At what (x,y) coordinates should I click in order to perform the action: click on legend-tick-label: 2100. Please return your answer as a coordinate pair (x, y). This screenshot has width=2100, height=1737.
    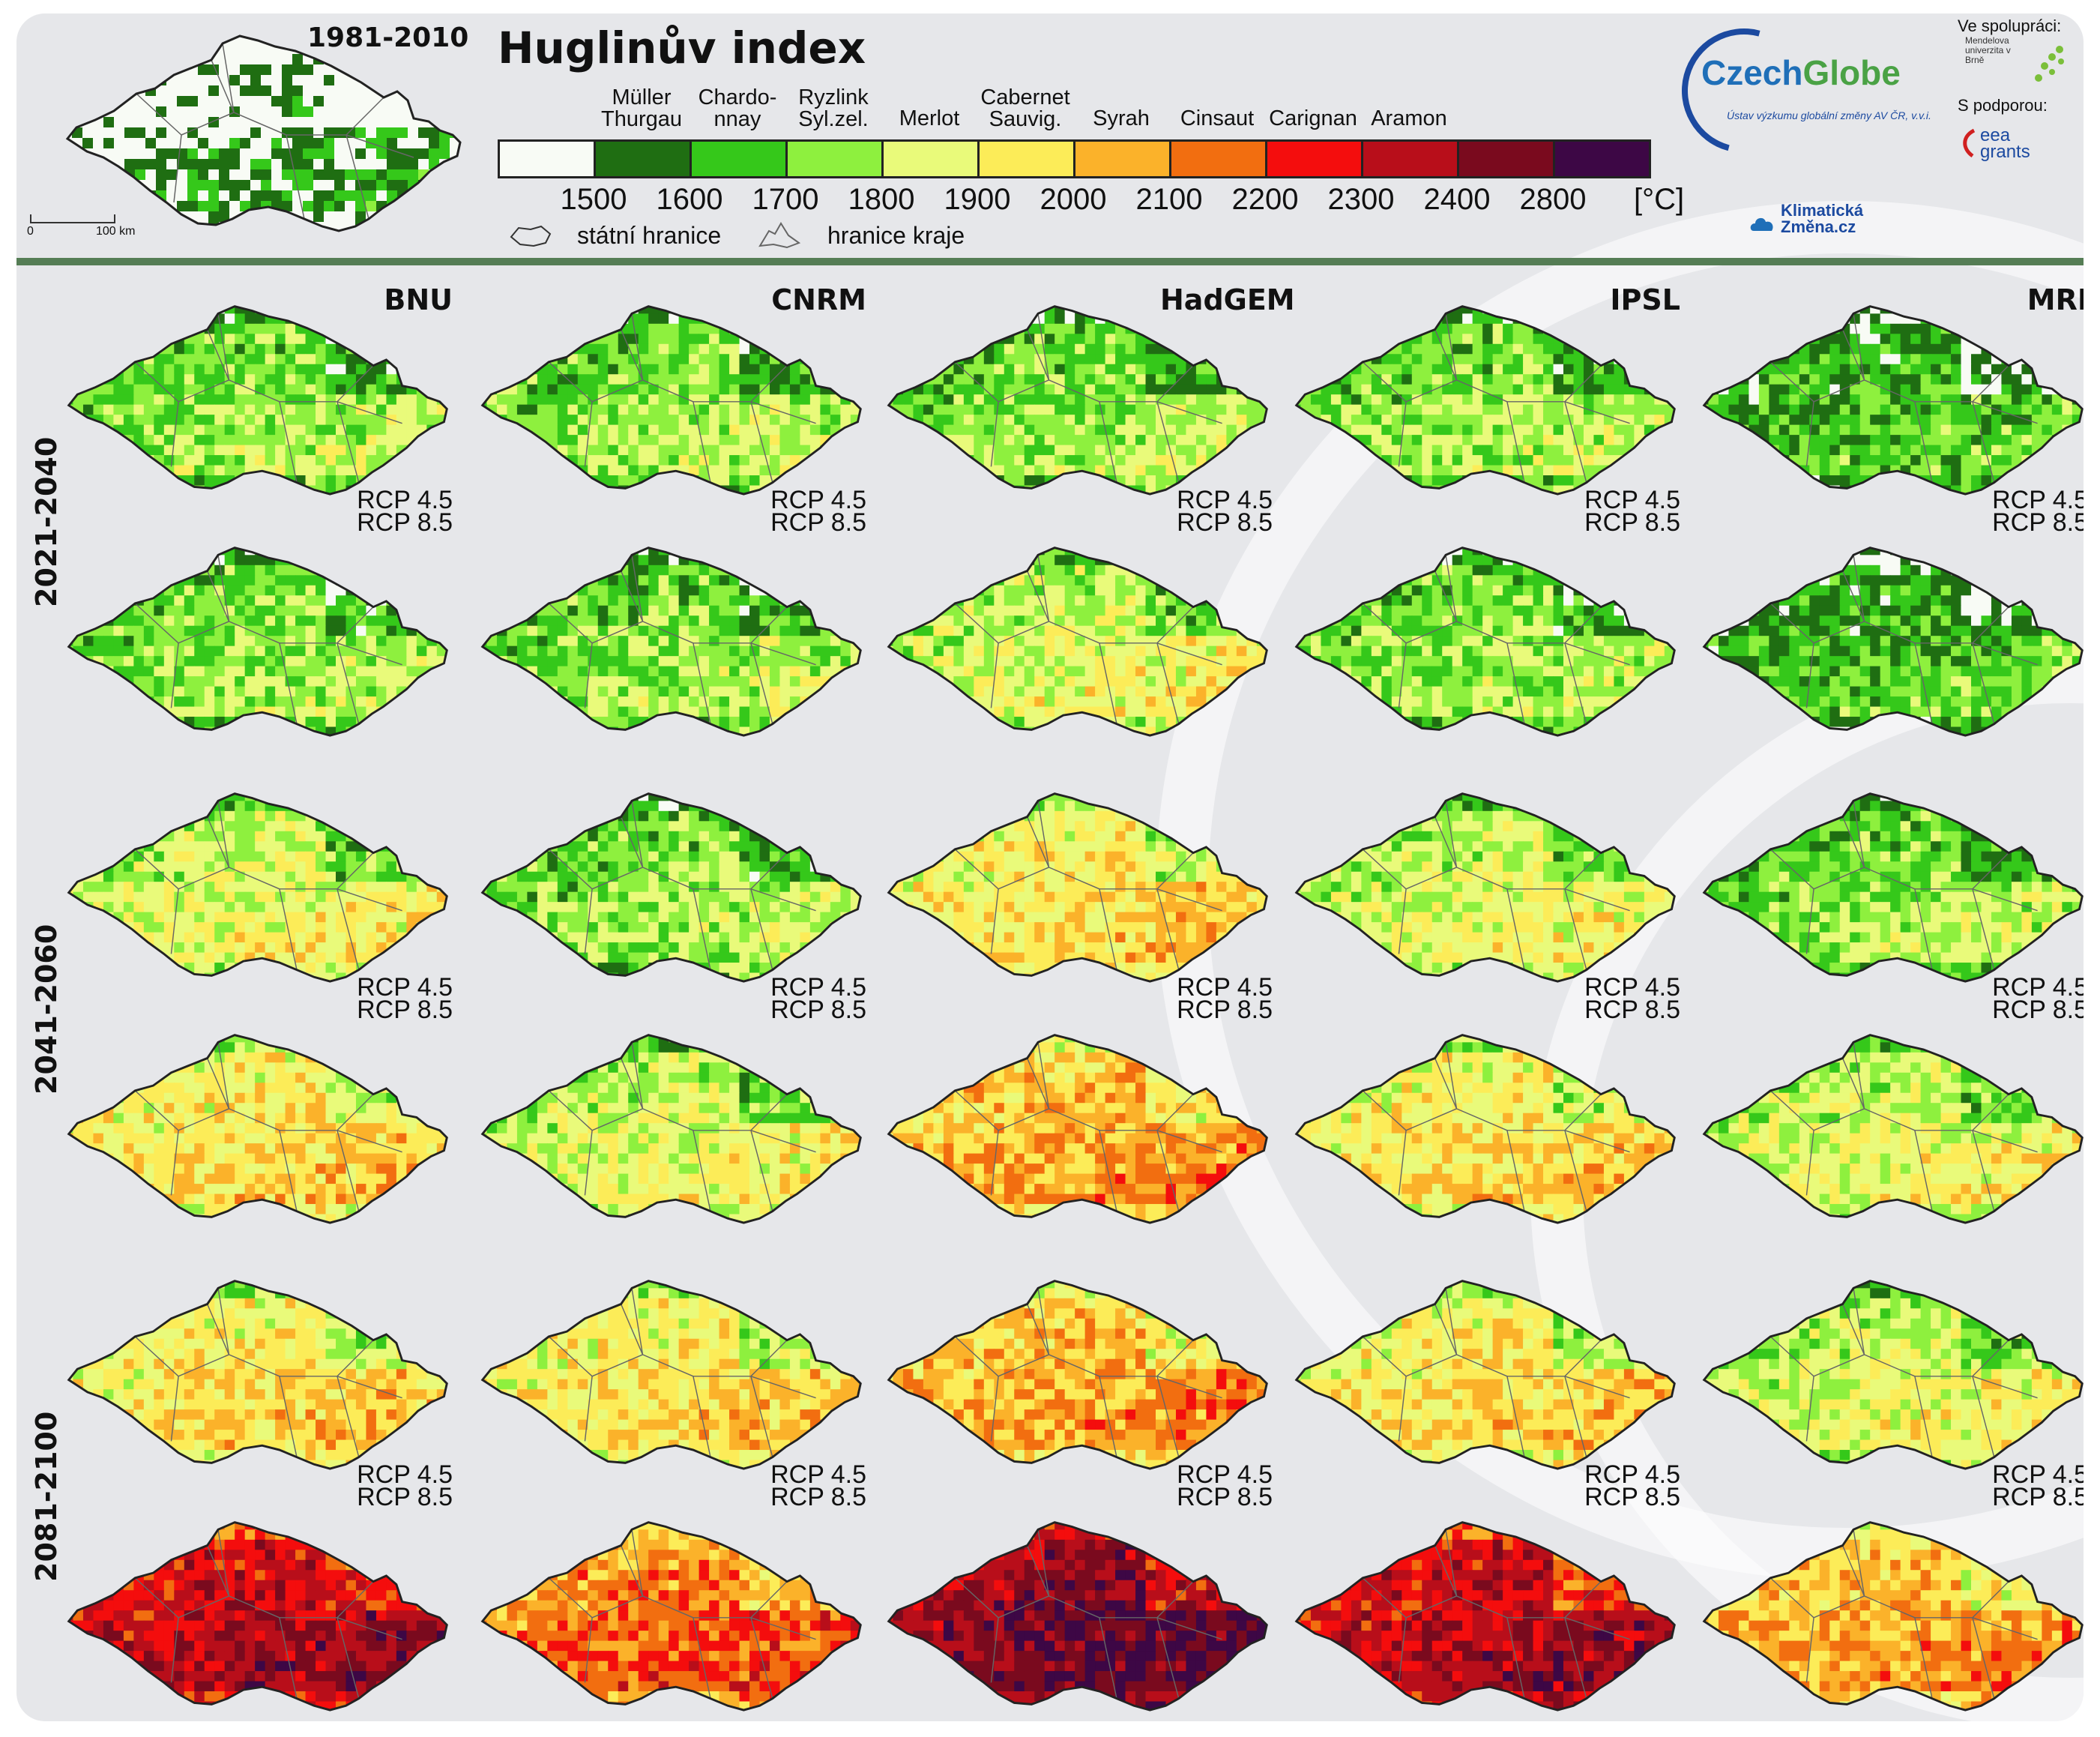
    Looking at the image, I should click on (1169, 200).